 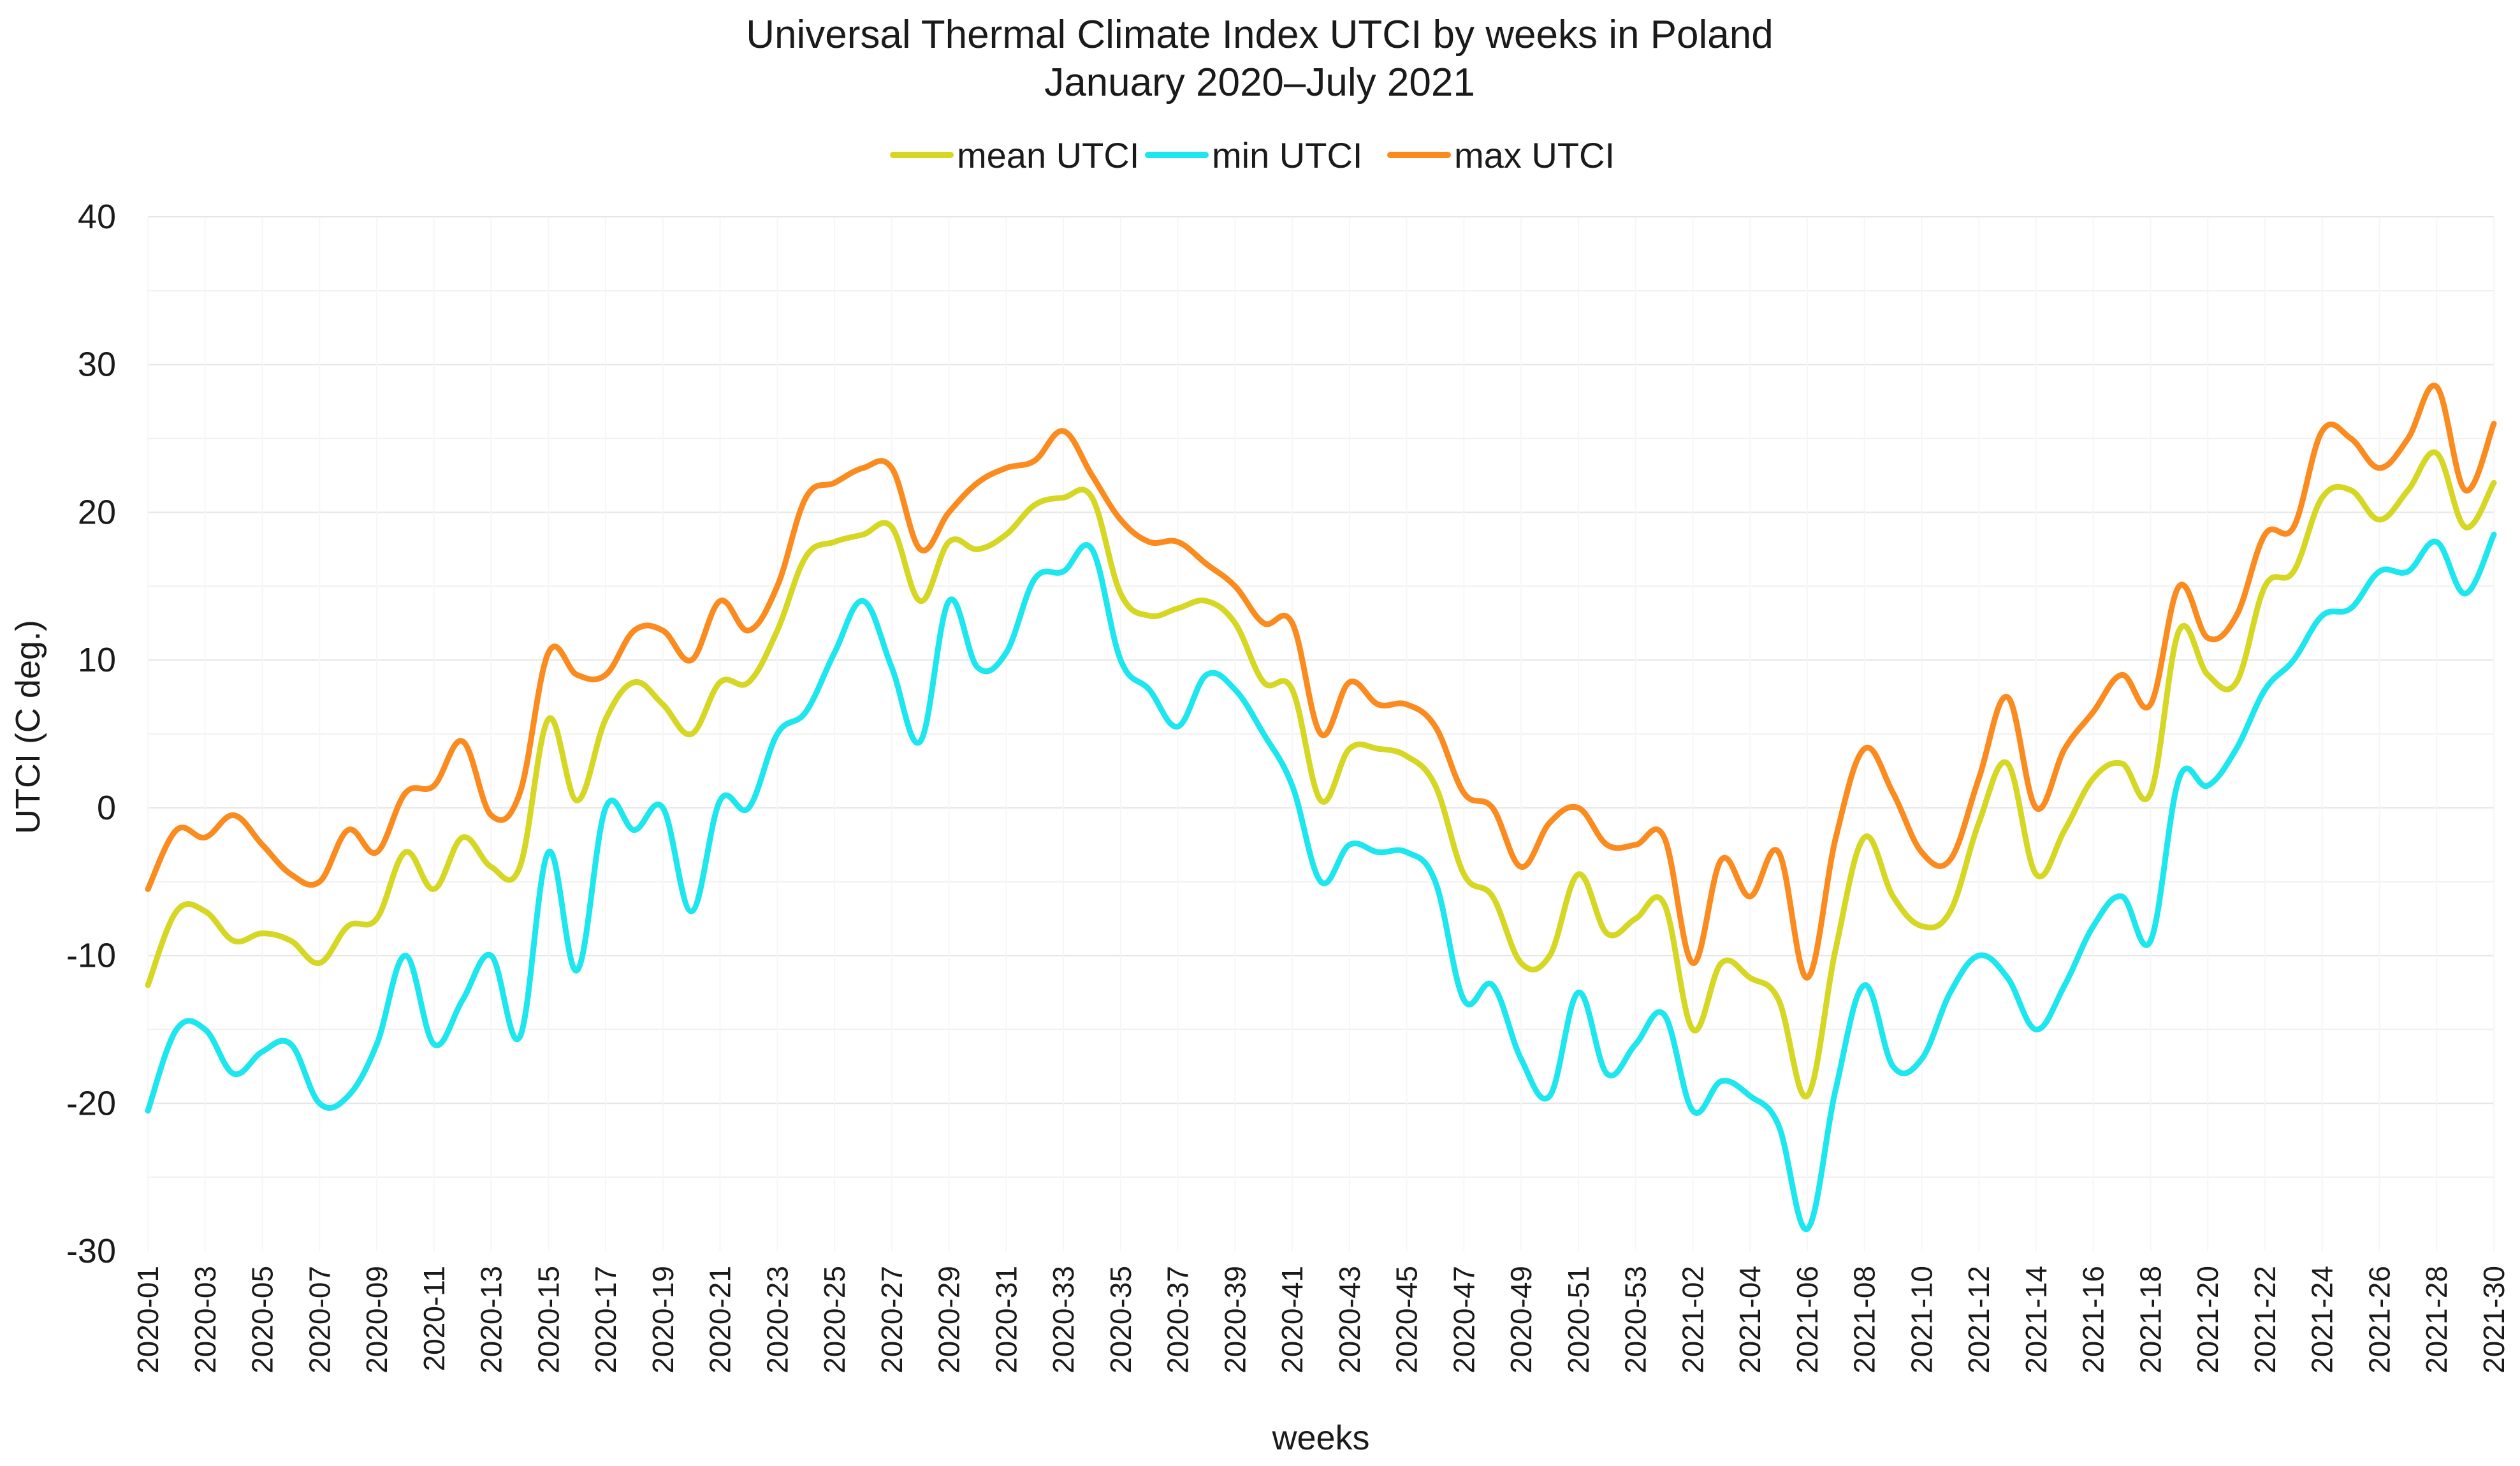 I want to click on x-tick-label: 2020-19, so click(x=663, y=1320).